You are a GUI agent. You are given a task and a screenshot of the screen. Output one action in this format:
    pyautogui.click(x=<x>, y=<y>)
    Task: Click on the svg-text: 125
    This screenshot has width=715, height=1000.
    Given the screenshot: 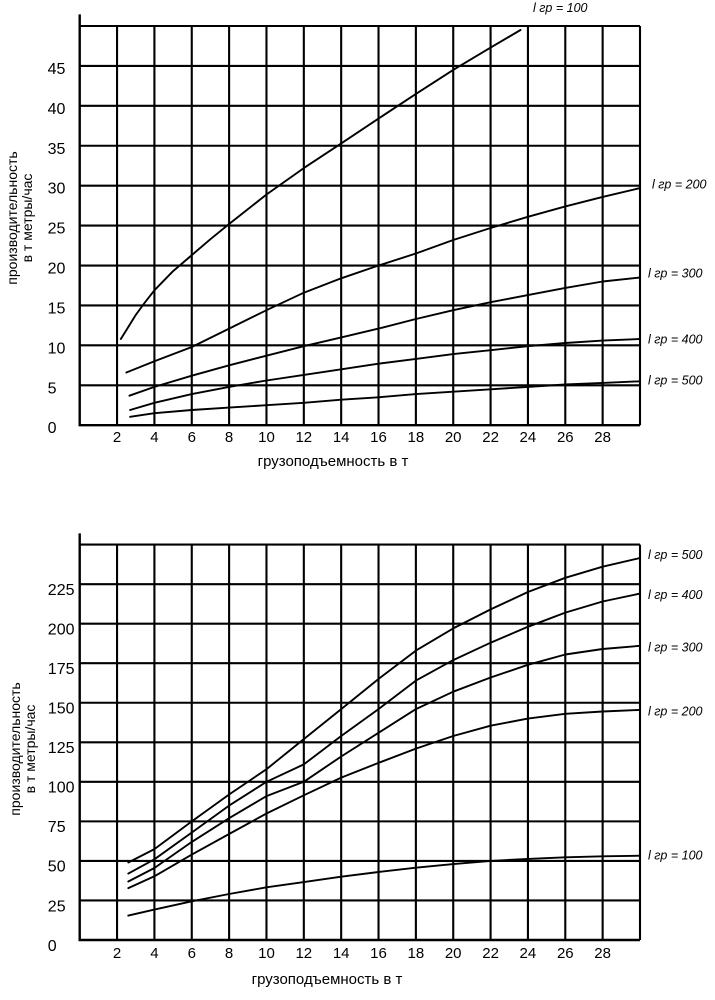 What is the action you would take?
    pyautogui.click(x=61, y=748)
    